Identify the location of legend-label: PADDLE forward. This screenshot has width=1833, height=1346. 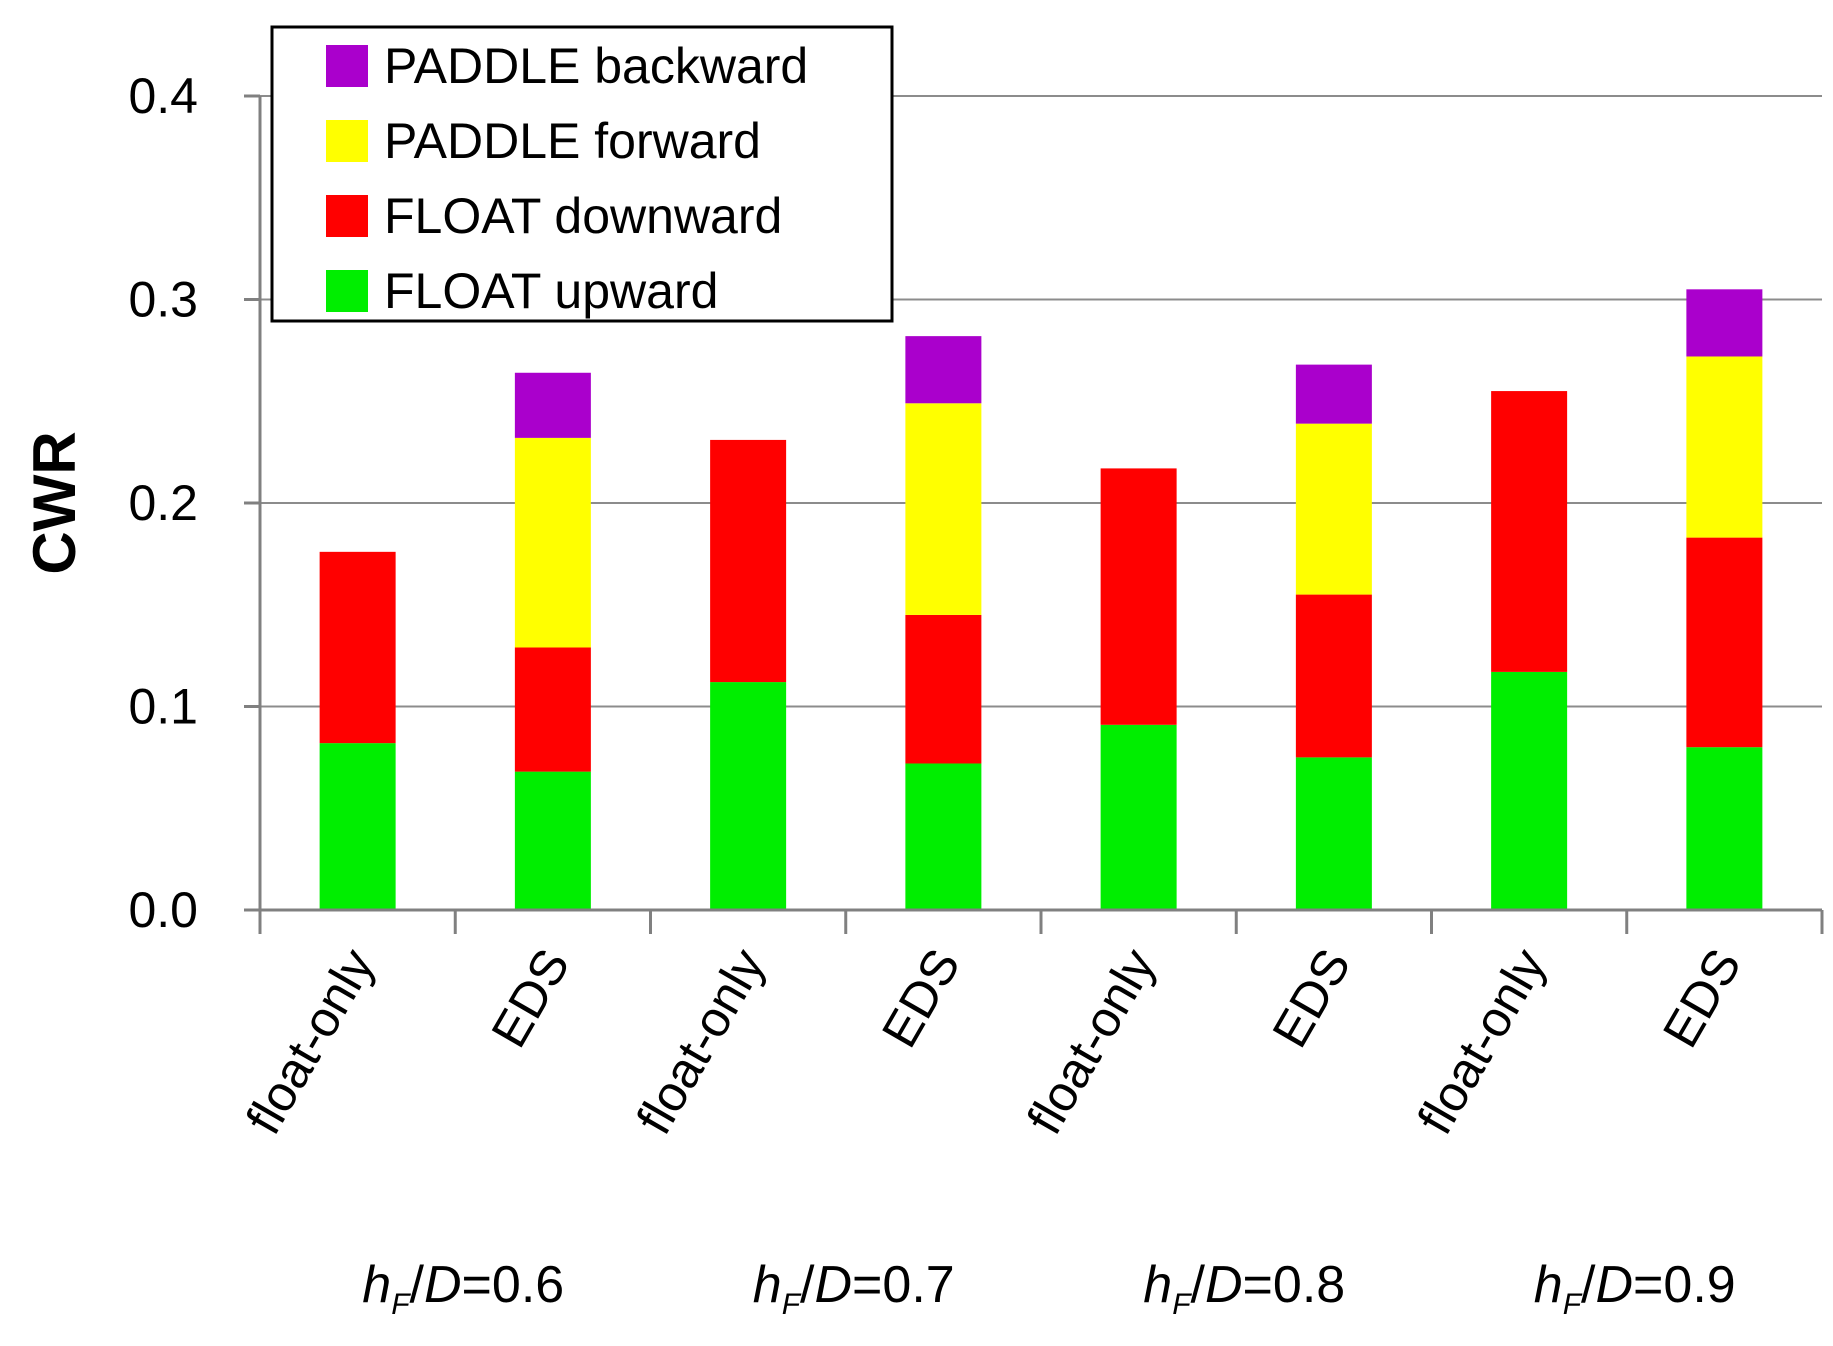
(572, 141).